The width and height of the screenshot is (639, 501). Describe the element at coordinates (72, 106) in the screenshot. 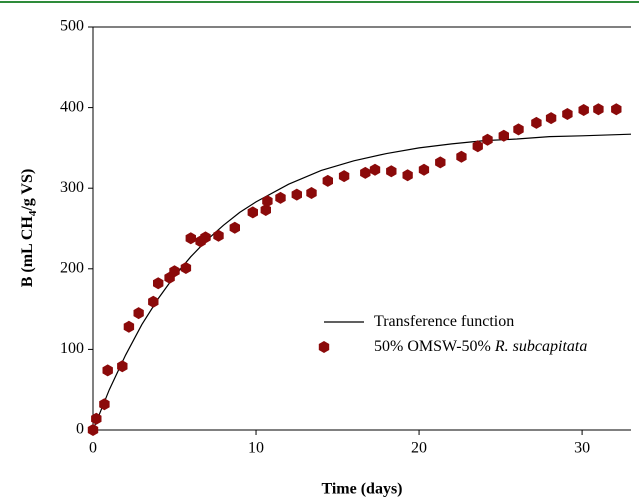

I see `y-tick-label: 400` at that location.